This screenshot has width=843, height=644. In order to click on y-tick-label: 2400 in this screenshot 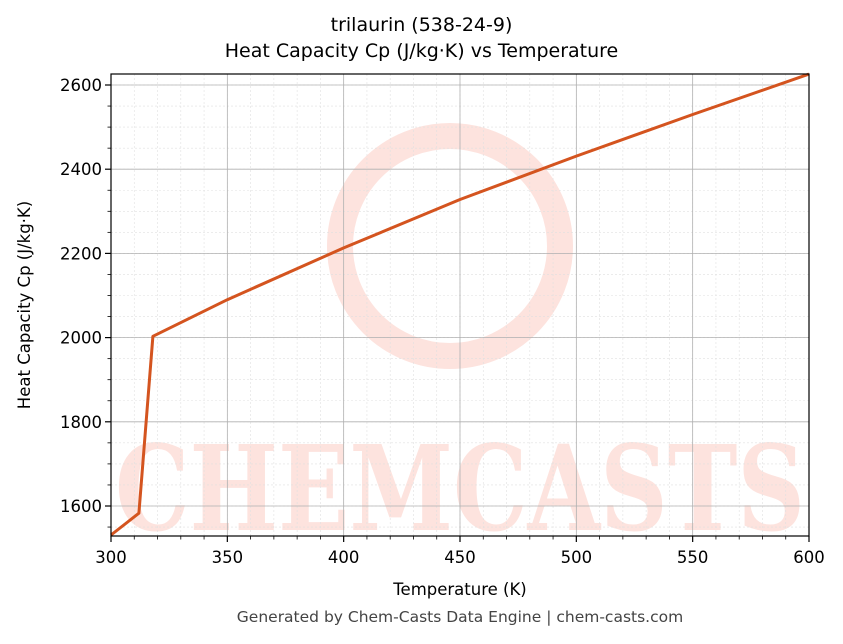, I will do `click(81, 169)`.